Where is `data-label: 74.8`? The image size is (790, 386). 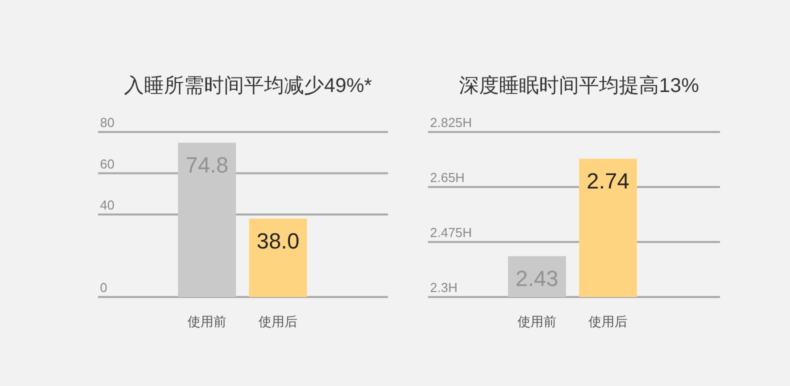 data-label: 74.8 is located at coordinates (207, 165).